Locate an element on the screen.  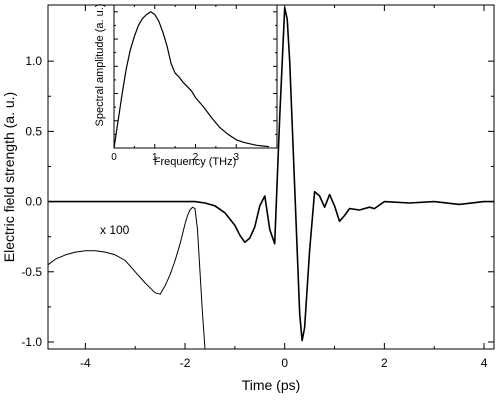
inset-y-axis-title: Spectral amplitude (a. u.) is located at coordinates (100, 65).